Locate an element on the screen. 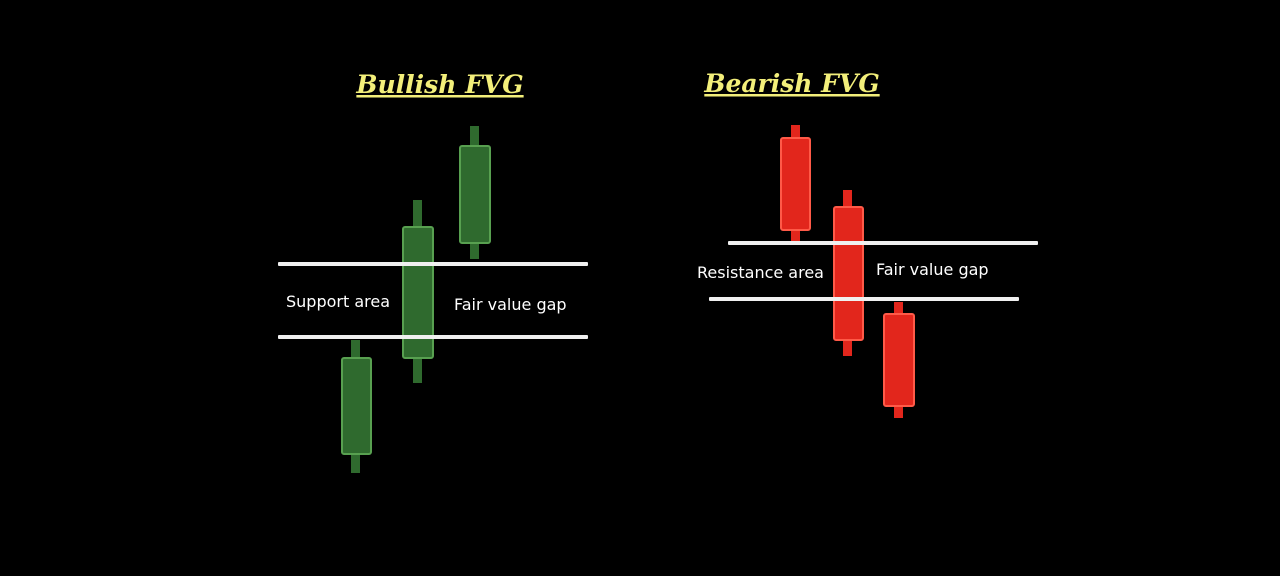 The image size is (1280, 576). bullish-candle-1-body is located at coordinates (356, 406).